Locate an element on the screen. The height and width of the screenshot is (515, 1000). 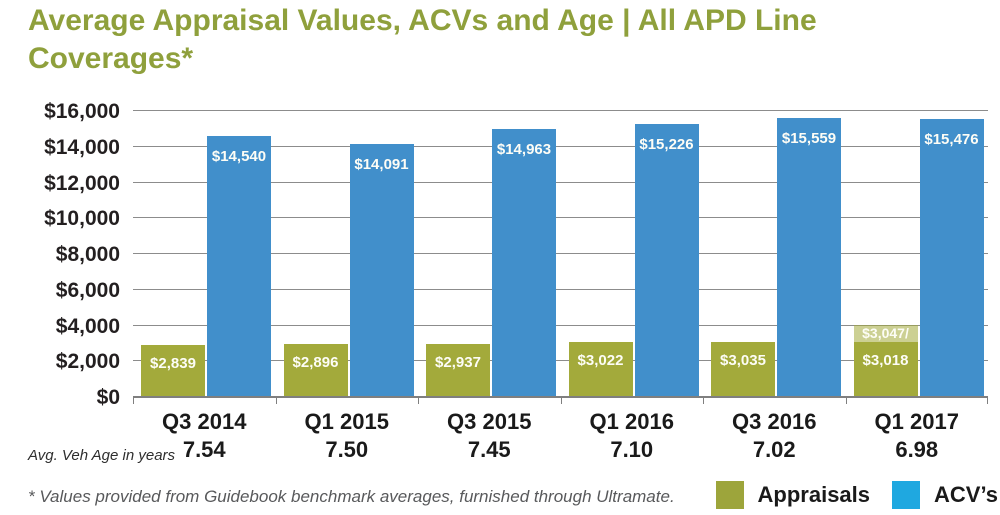
x-label-quarter: Q3 2015 is located at coordinates (489, 421).